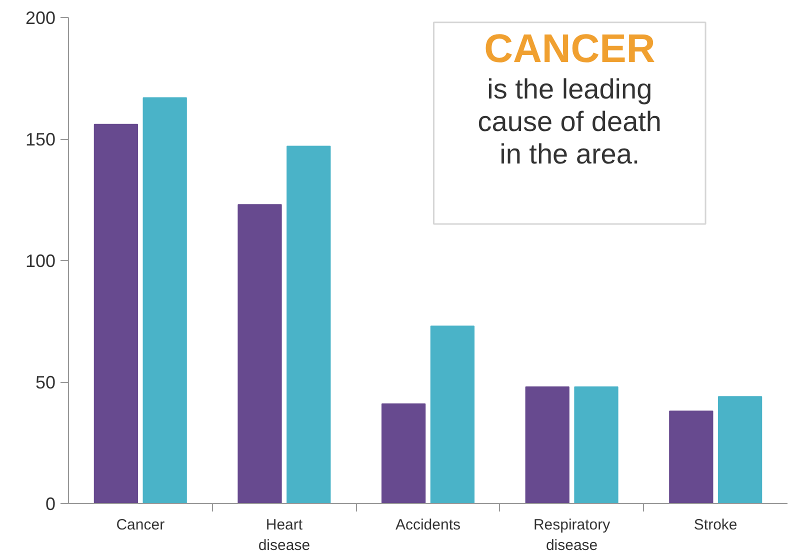  What do you see at coordinates (50, 504) in the screenshot?
I see `y-tick-label: 0` at bounding box center [50, 504].